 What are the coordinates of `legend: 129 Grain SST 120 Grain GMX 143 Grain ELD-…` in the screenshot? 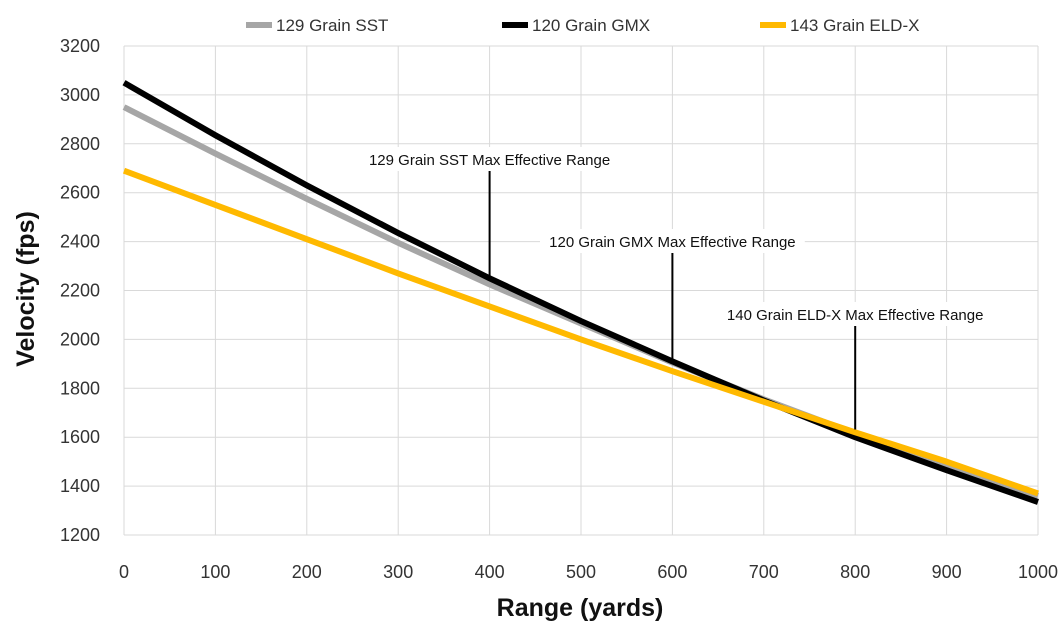 It's located at (582, 25).